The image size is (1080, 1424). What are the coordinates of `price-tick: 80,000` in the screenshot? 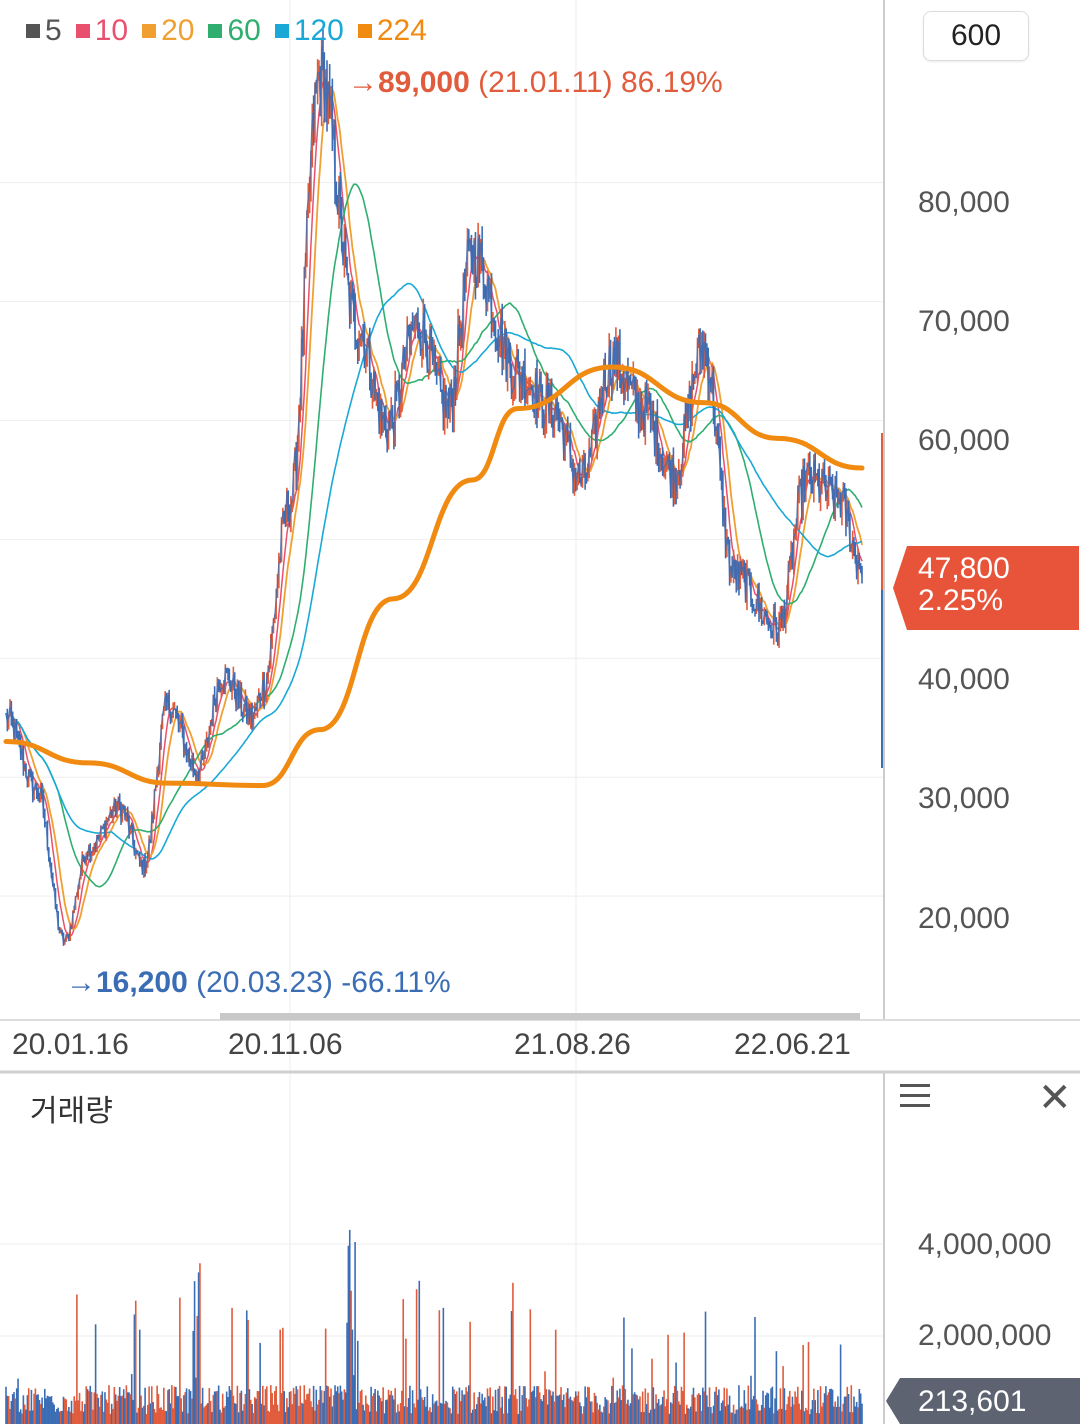 It's located at (964, 202).